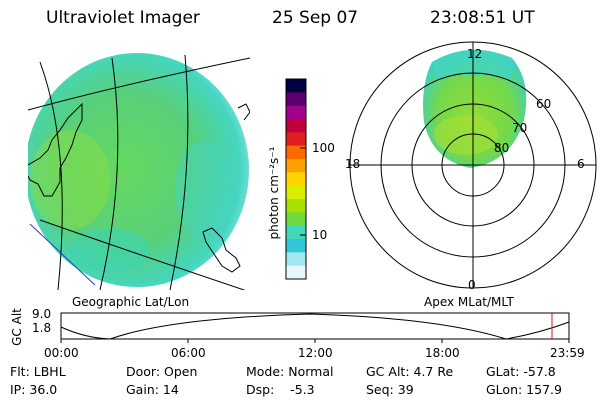 The image size is (600, 400). I want to click on mlt-label-12: 12, so click(475, 54).